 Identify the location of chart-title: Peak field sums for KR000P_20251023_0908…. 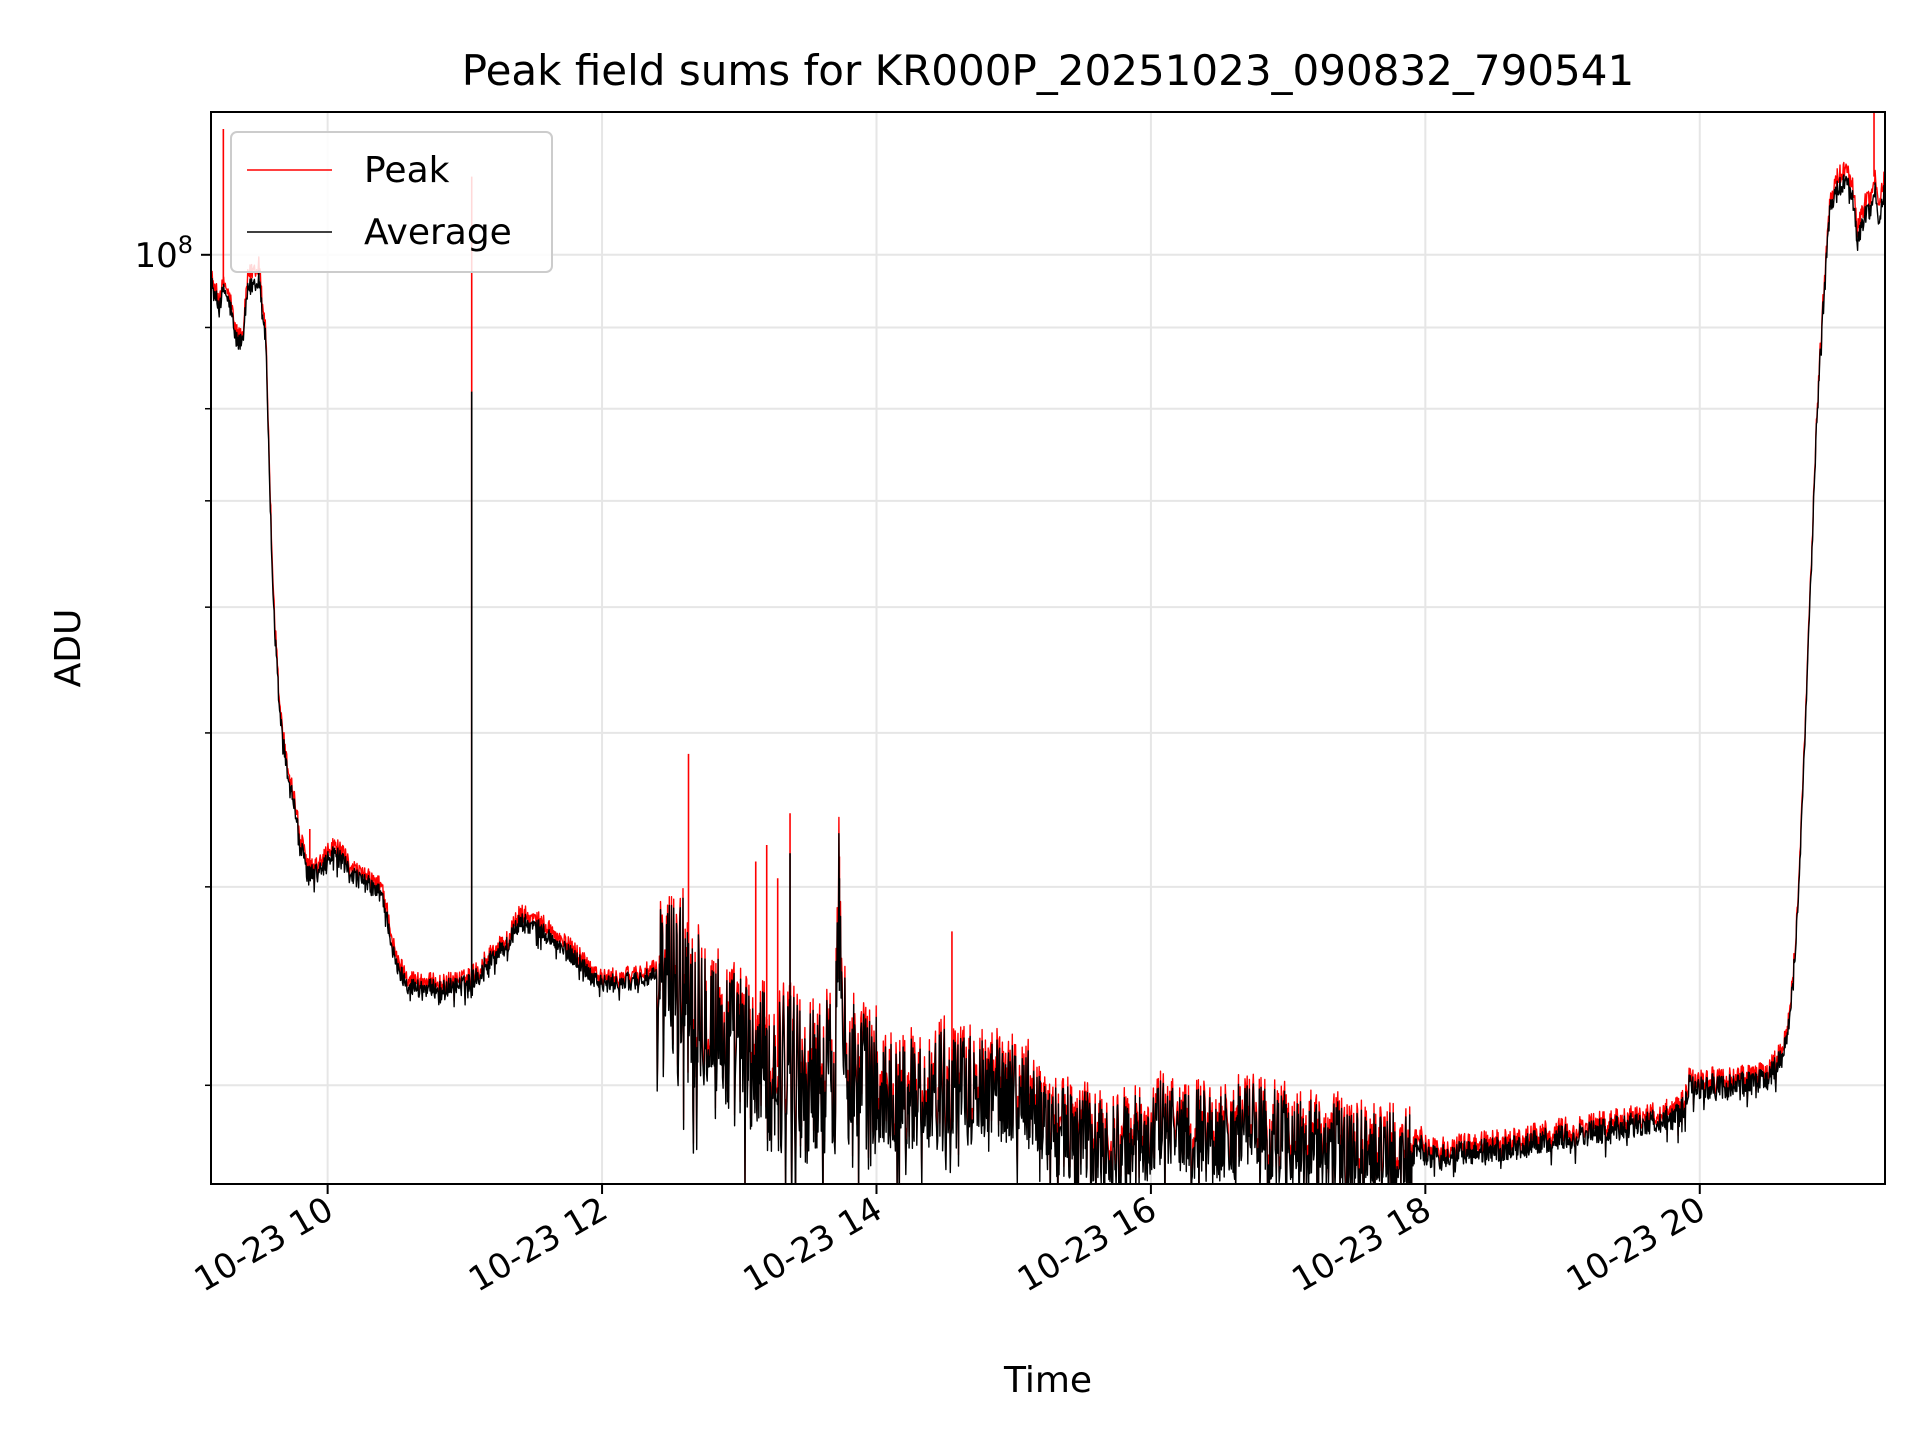
(1048, 70).